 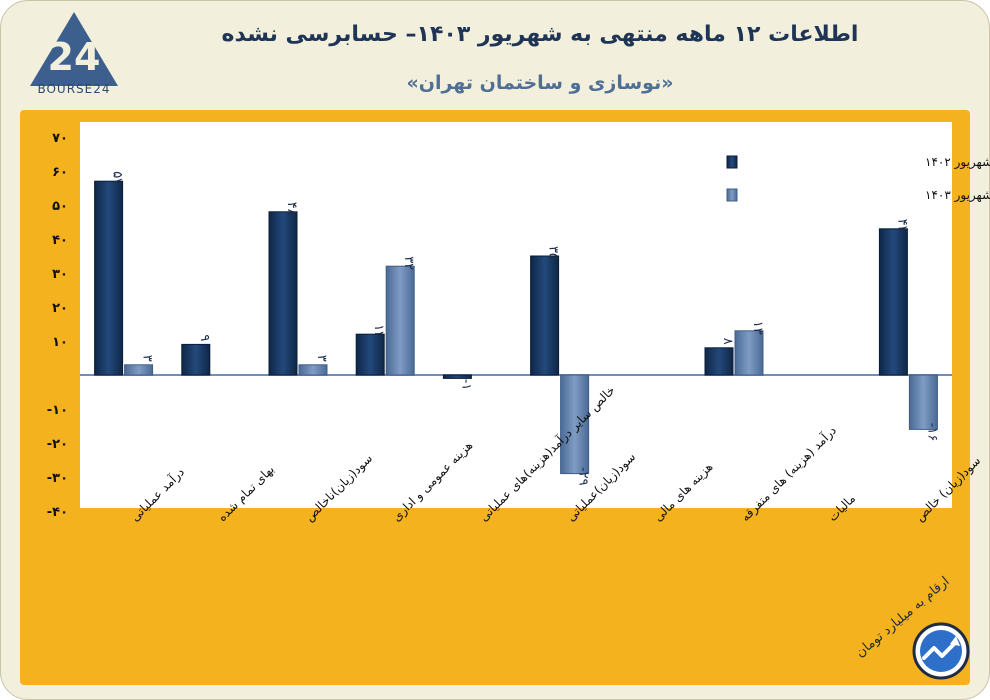 What do you see at coordinates (57, 444) in the screenshot?
I see `y-tick-label: -۲۰` at bounding box center [57, 444].